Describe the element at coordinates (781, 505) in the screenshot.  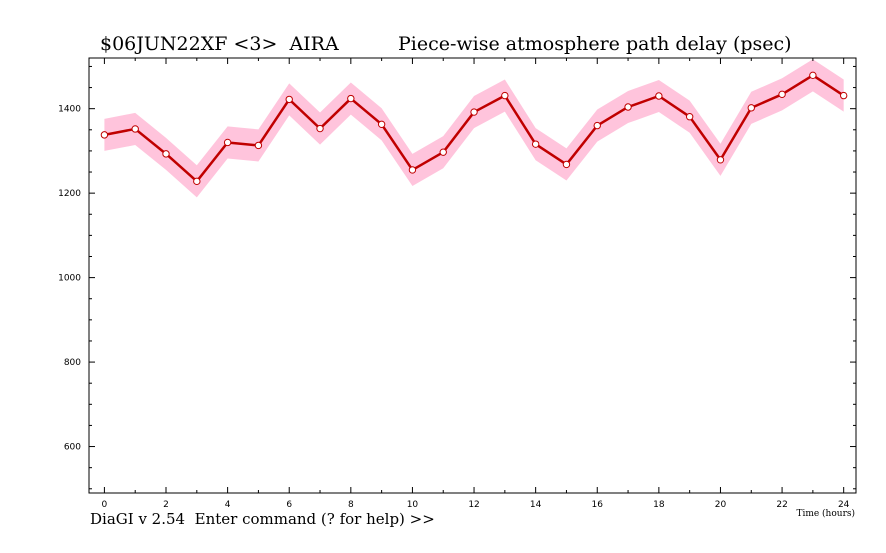
I see `x-tick-label: 22` at that location.